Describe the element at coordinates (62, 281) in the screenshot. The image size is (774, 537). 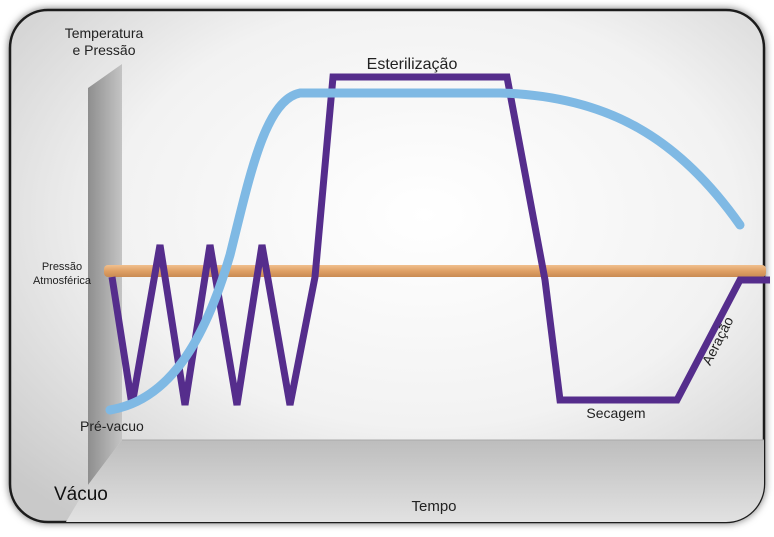
I see `atmospheric-label-line2: Atmosférica` at that location.